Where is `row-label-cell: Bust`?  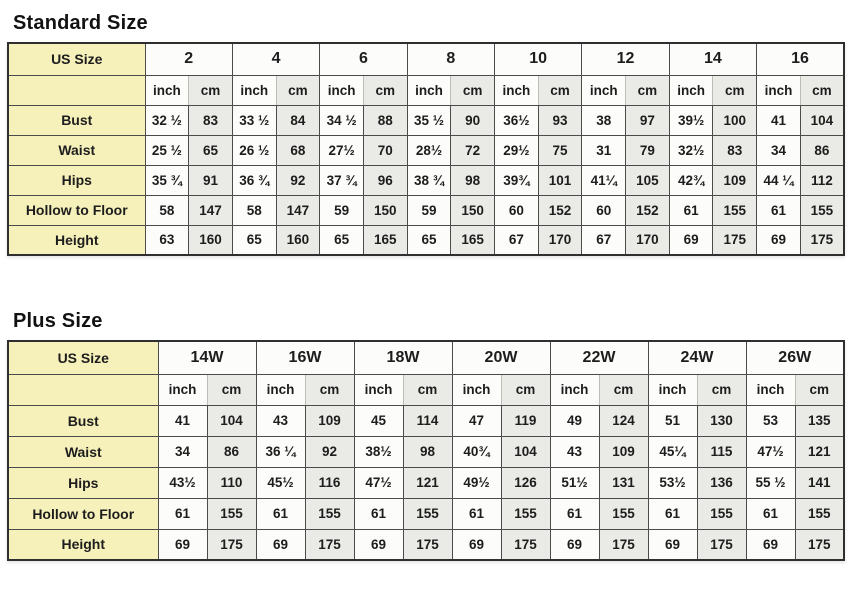
row-label-cell: Bust is located at coordinates (76, 120).